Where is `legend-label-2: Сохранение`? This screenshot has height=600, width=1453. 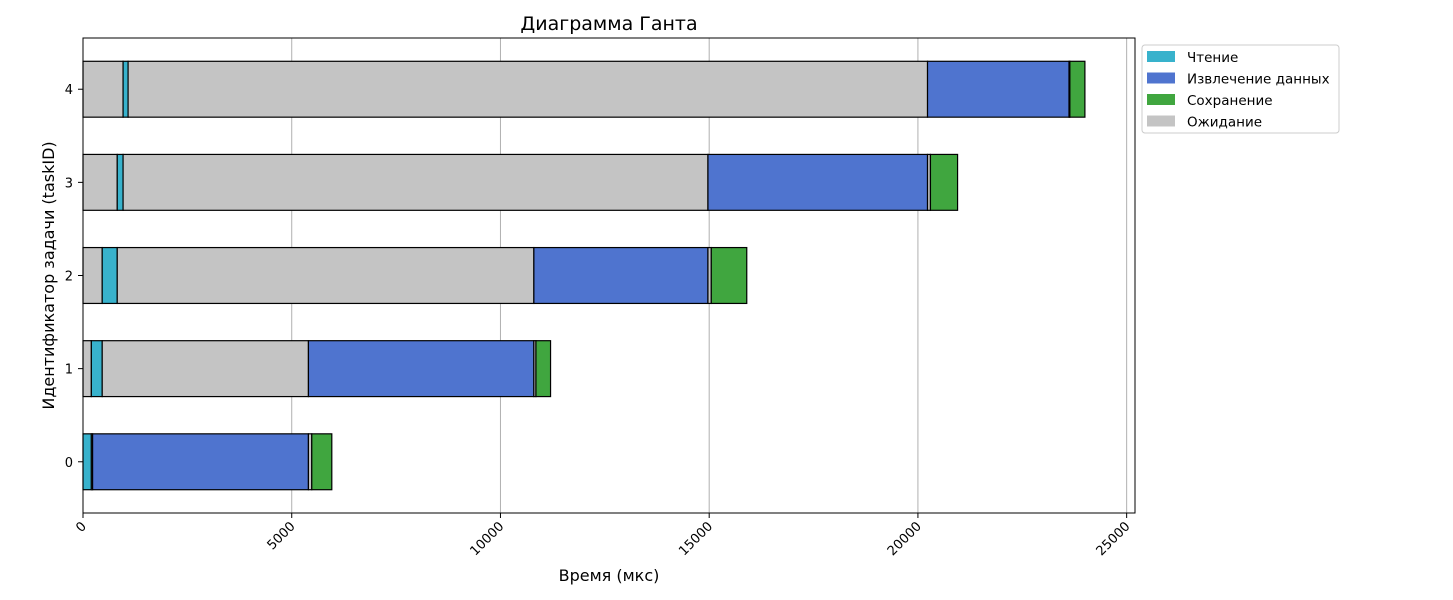 legend-label-2: Сохранение is located at coordinates (1230, 101).